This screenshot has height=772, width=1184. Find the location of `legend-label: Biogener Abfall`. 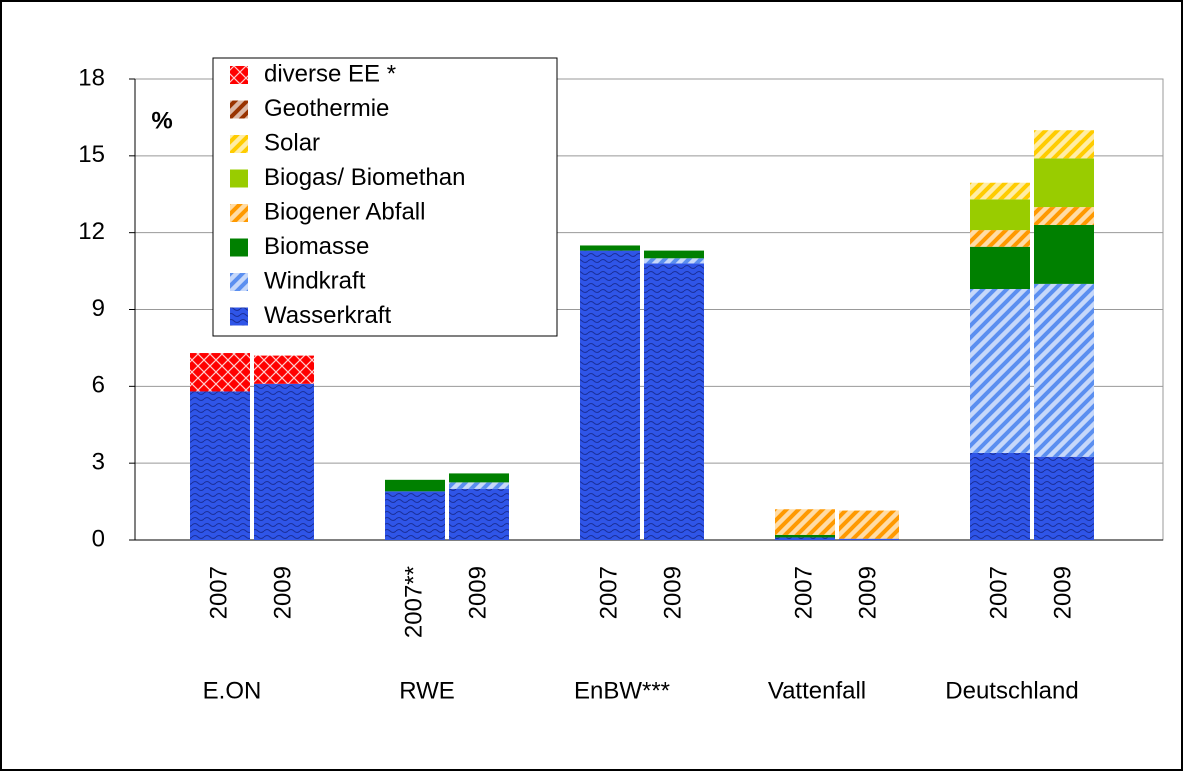

legend-label: Biogener Abfall is located at coordinates (344, 211).